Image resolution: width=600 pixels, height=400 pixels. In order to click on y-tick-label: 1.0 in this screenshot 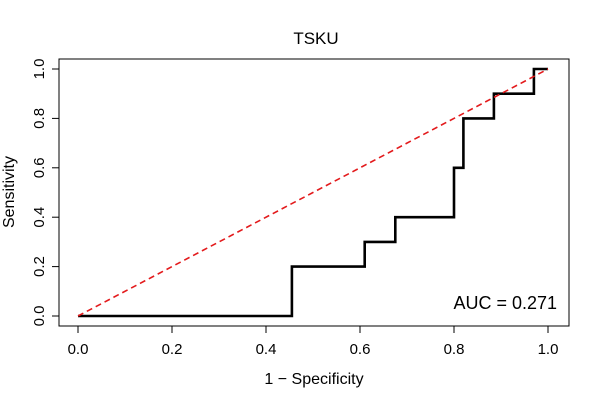, I will do `click(39, 69)`.